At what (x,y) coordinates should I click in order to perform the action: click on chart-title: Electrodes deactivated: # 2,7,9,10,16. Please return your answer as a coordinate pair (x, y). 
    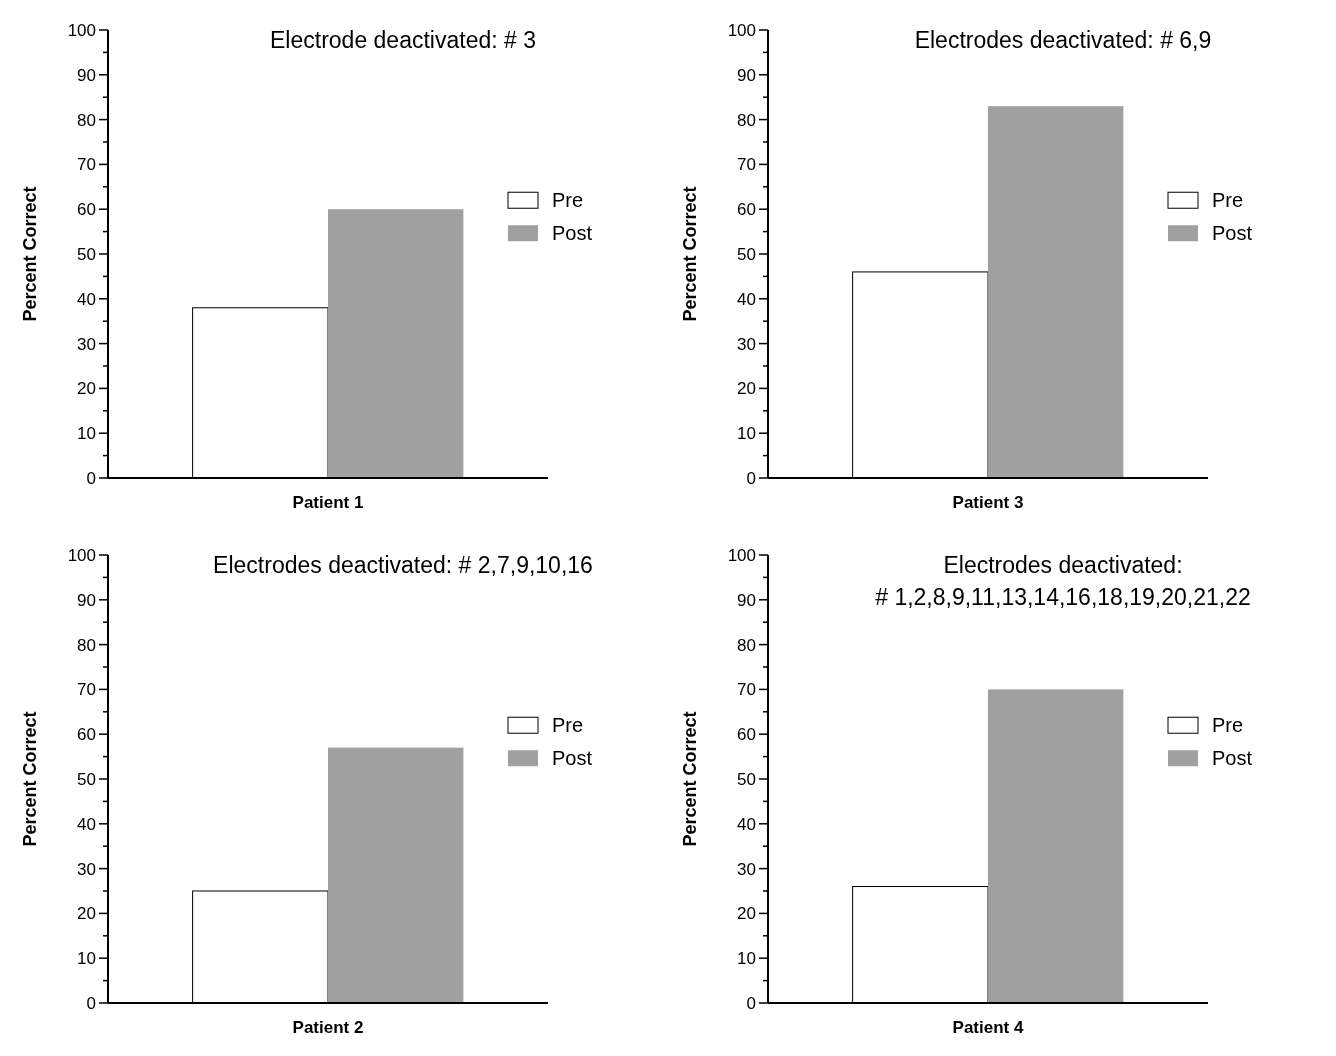
    Looking at the image, I should click on (403, 565).